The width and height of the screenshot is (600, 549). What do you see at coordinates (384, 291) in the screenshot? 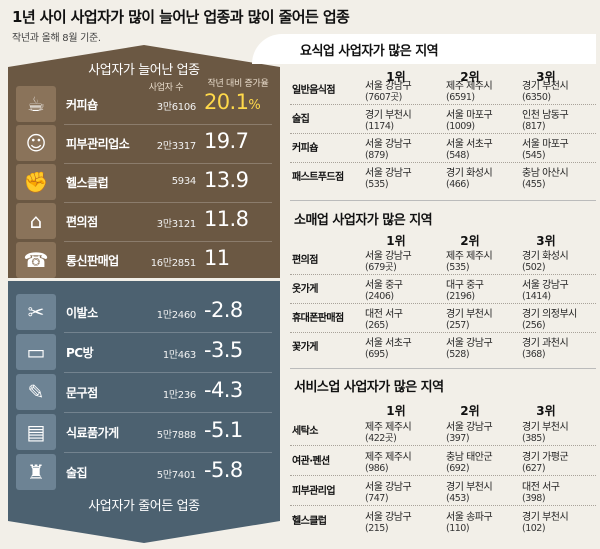
I see `rank-cell: 서울 중구 (2406)` at bounding box center [384, 291].